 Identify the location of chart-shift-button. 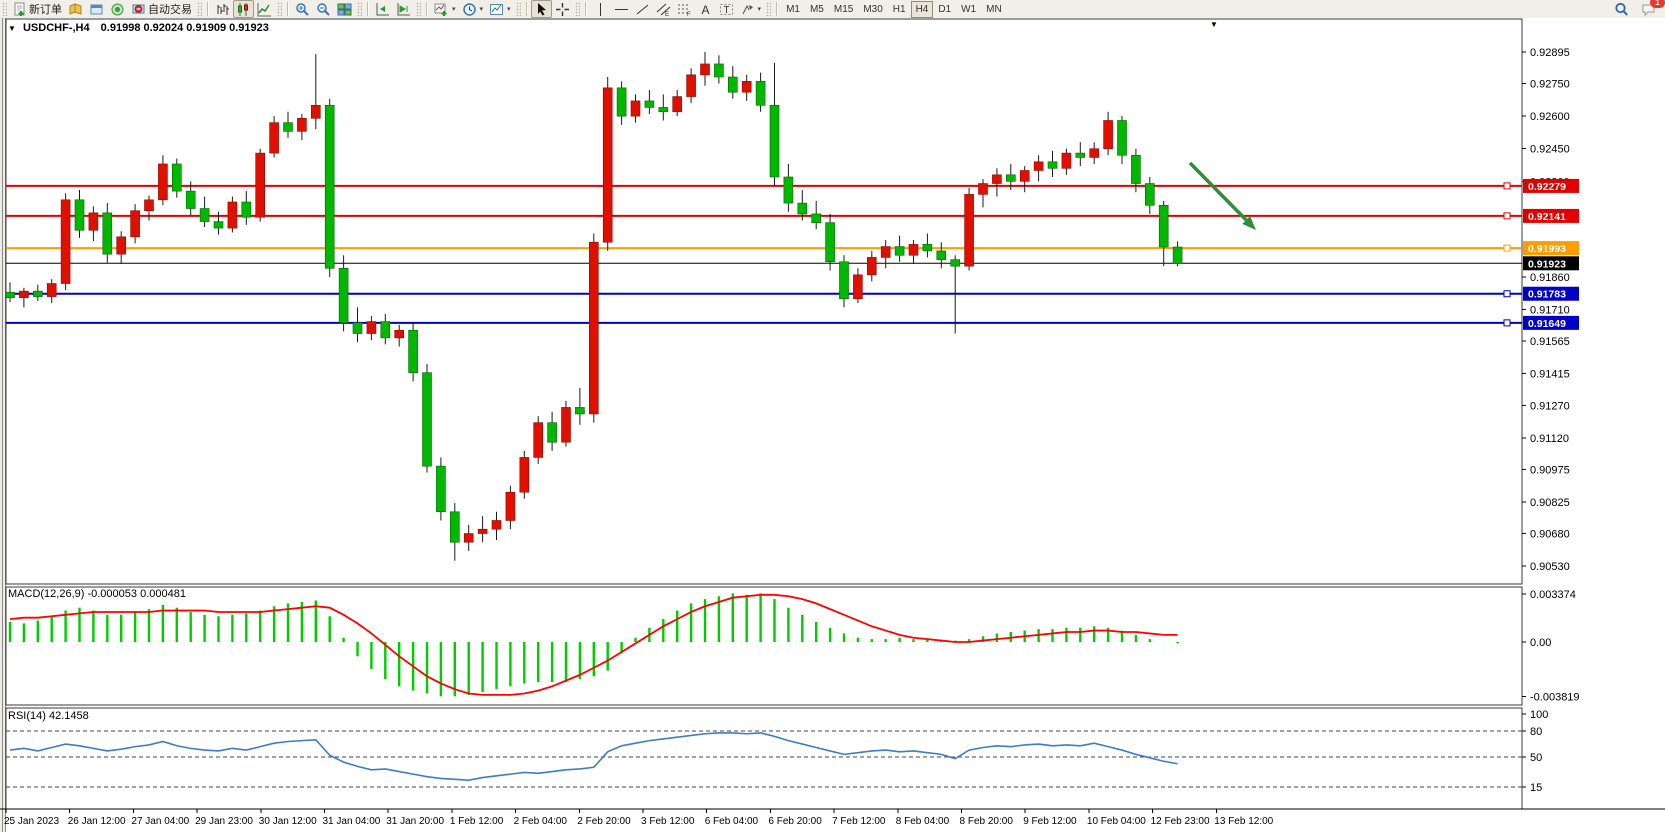
(403, 9).